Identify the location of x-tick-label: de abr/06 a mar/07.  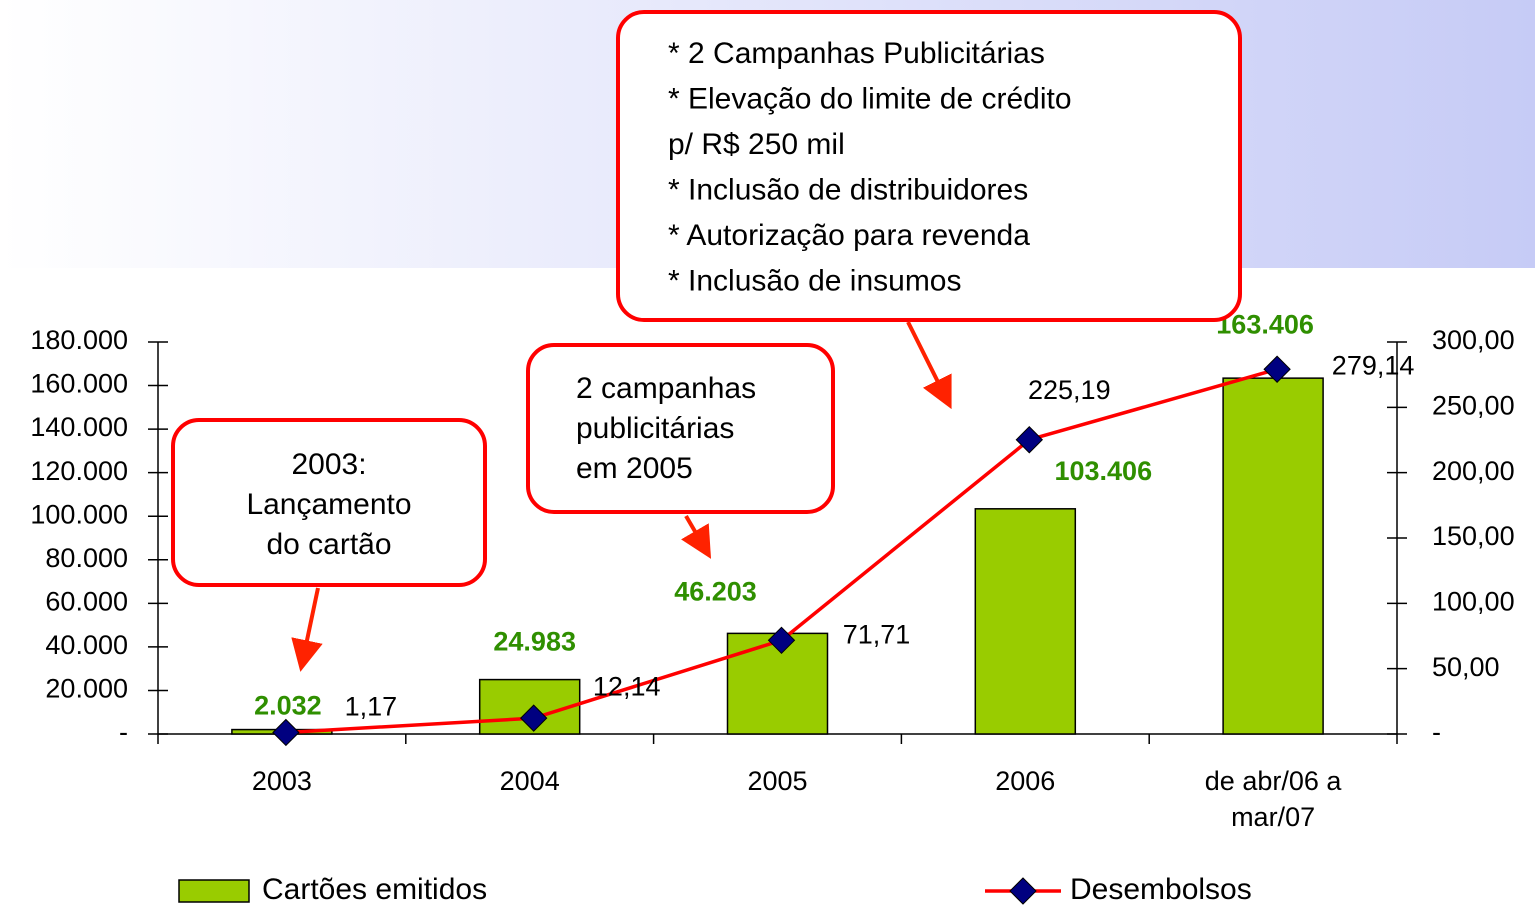
(1273, 799).